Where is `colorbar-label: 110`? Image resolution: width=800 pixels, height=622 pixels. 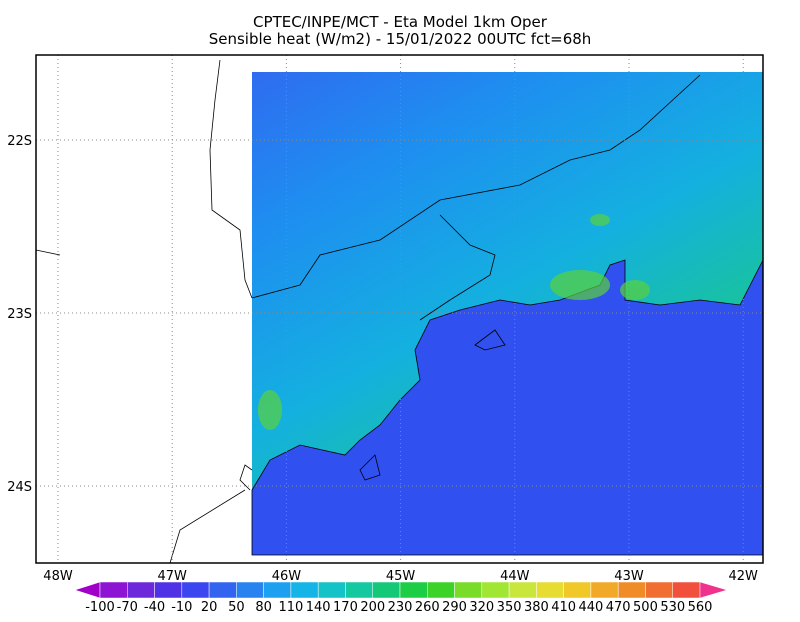
colorbar-label: 110 is located at coordinates (290, 607).